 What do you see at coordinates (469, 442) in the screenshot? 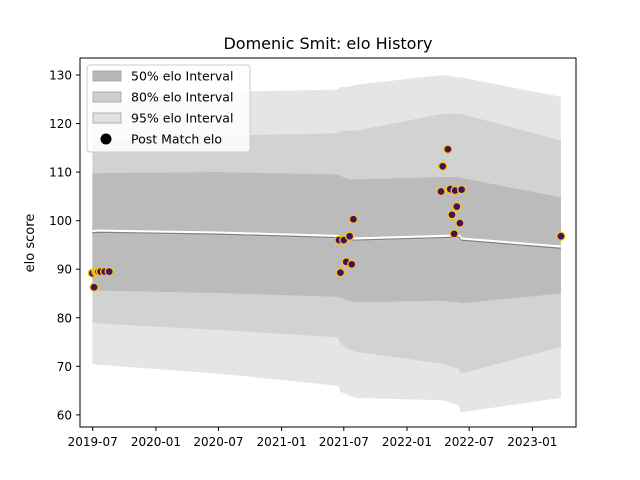
I see `x-tick-label: 2022-07` at bounding box center [469, 442].